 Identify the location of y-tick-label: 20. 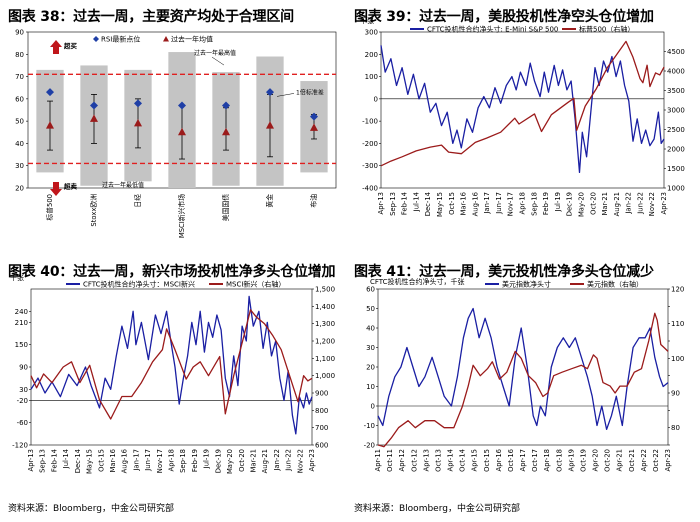
(19, 189).